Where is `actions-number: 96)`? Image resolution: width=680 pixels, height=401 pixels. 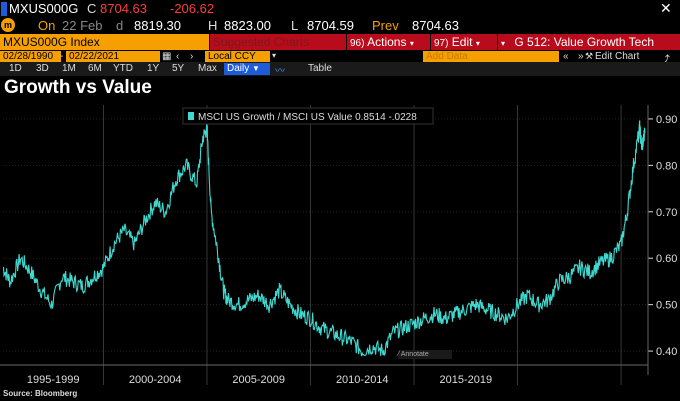 actions-number: 96) is located at coordinates (357, 43).